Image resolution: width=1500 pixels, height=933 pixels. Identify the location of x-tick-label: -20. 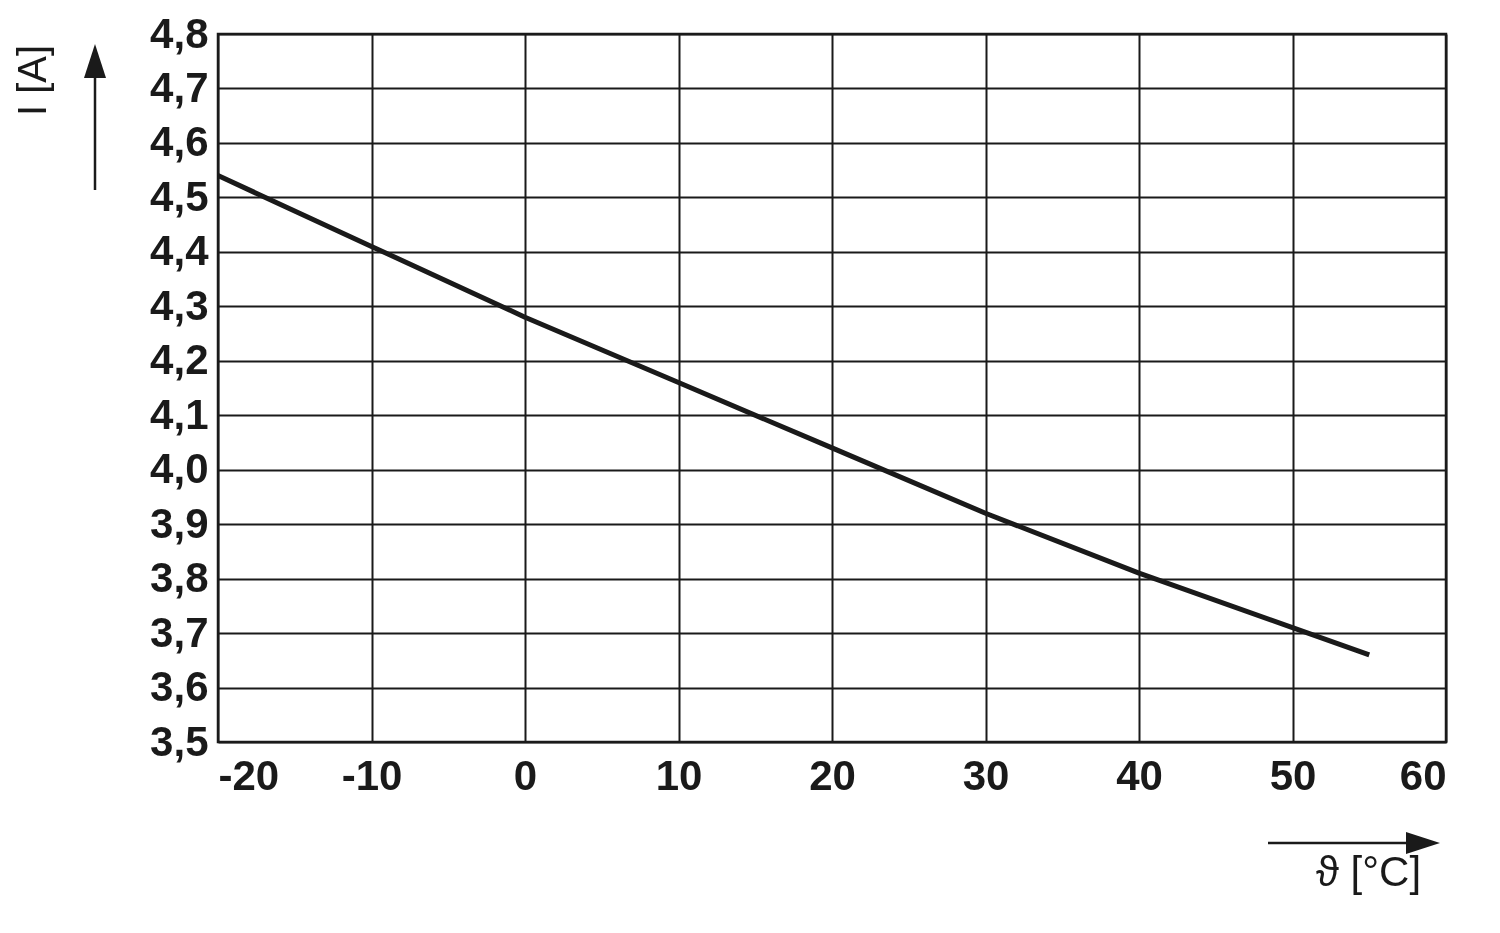
(249, 775).